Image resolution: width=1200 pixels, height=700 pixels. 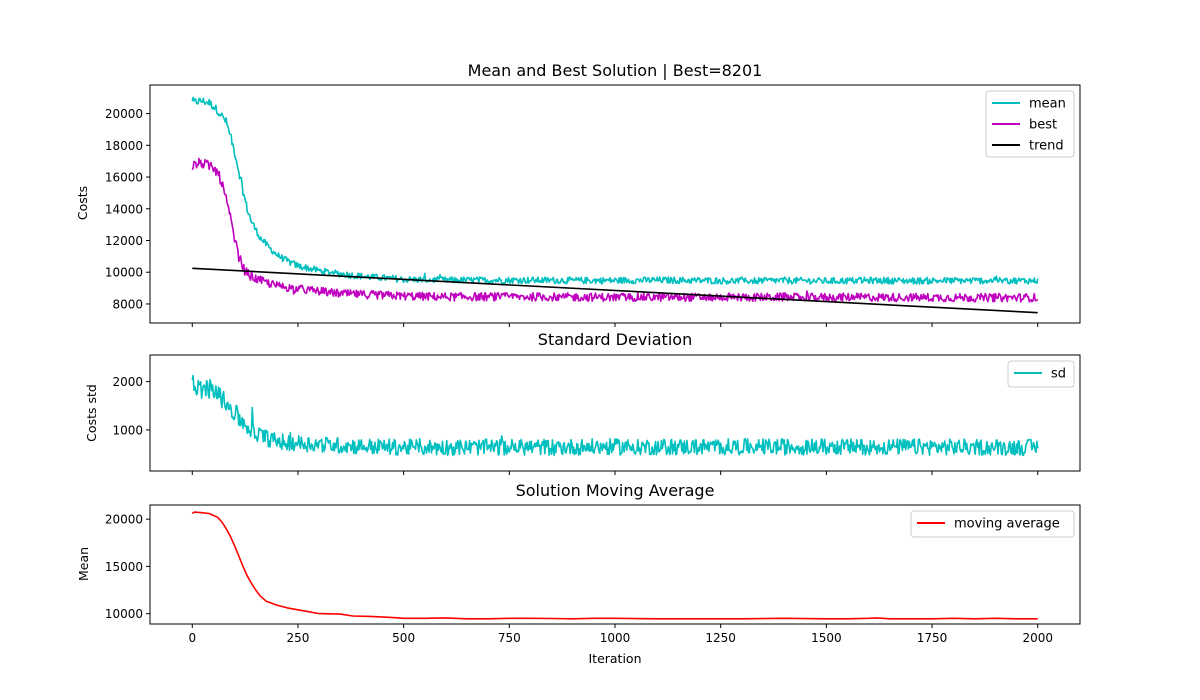 What do you see at coordinates (124, 146) in the screenshot?
I see `y-tick-label: 18000` at bounding box center [124, 146].